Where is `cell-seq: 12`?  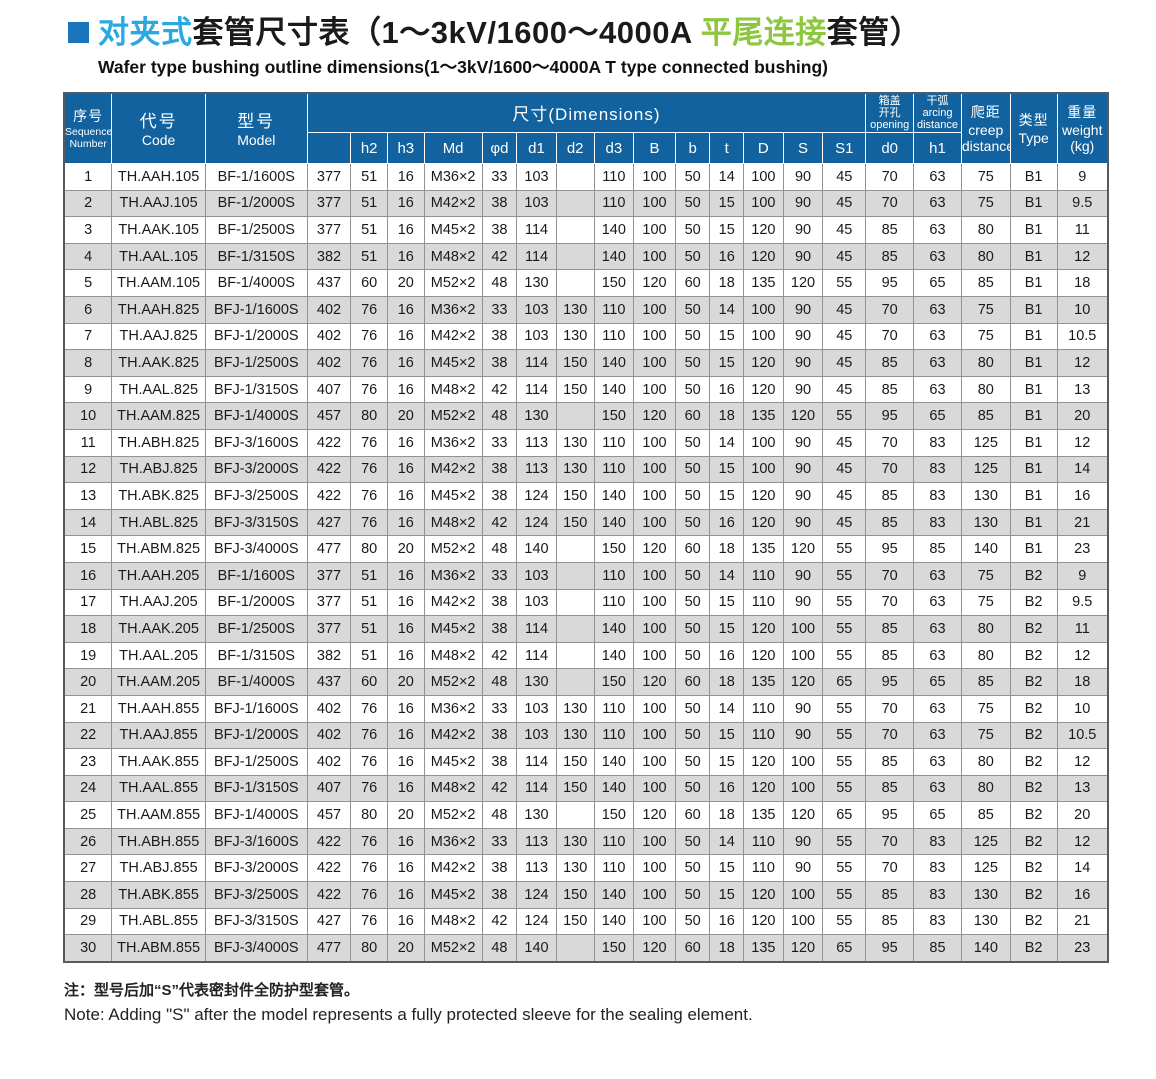 cell-seq: 12 is located at coordinates (88, 469).